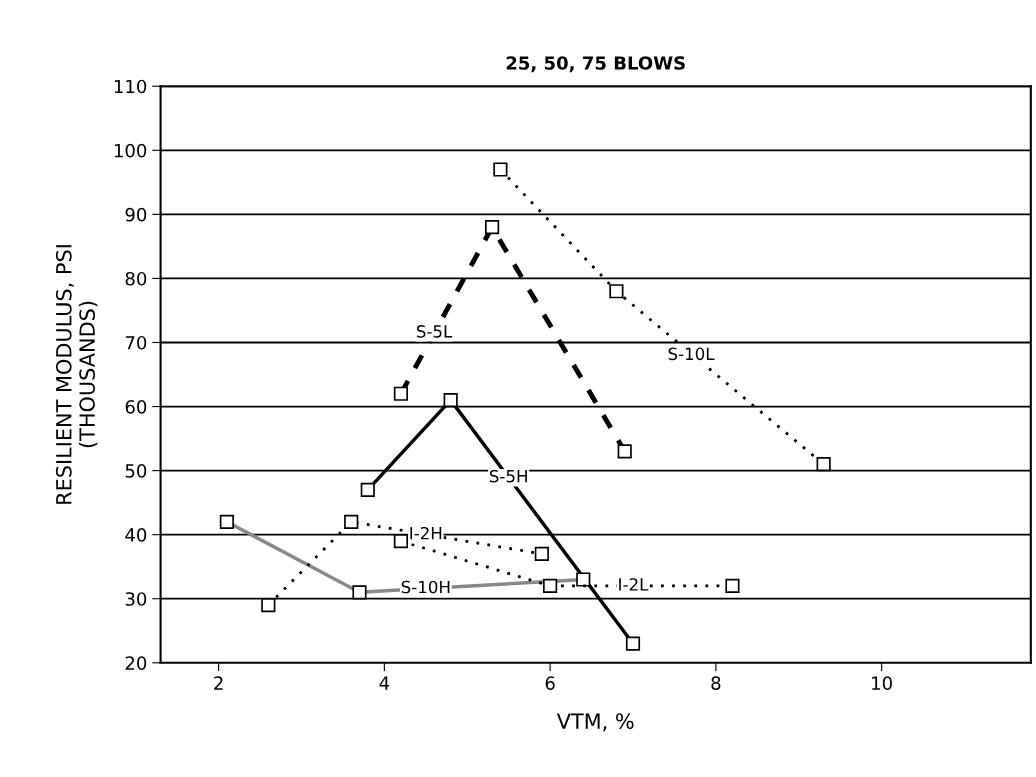  What do you see at coordinates (136, 278) in the screenshot?
I see `y-tick-label: 80` at bounding box center [136, 278].